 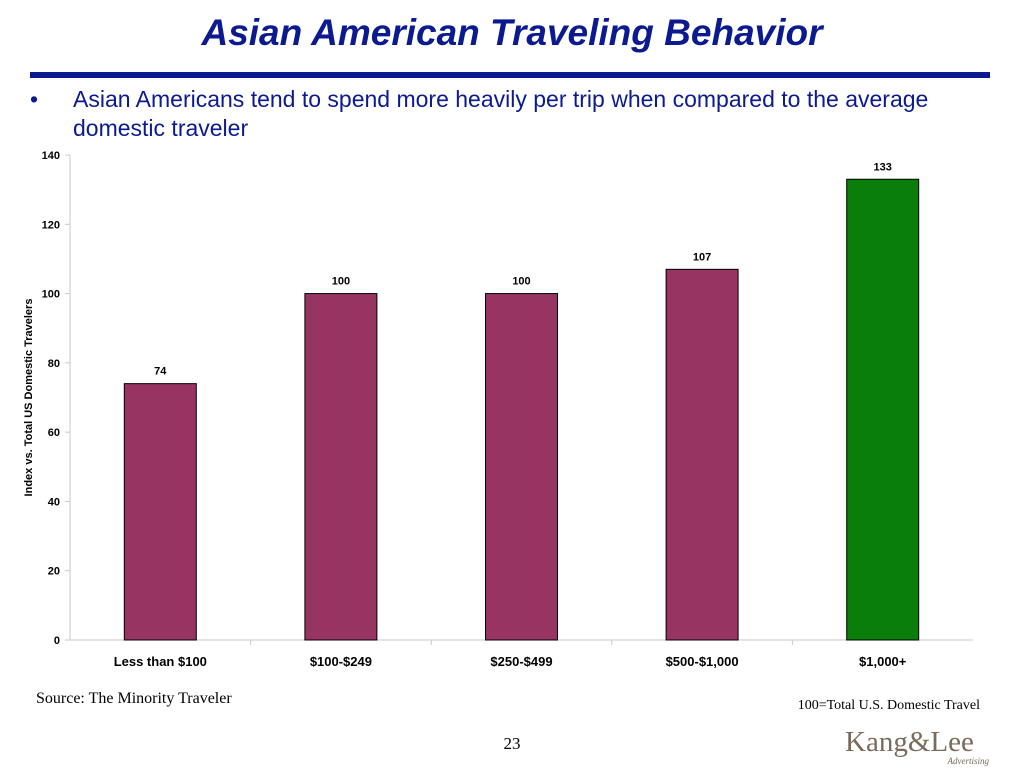 I want to click on logo-wordmark: Kang&Lee, so click(x=909, y=742).